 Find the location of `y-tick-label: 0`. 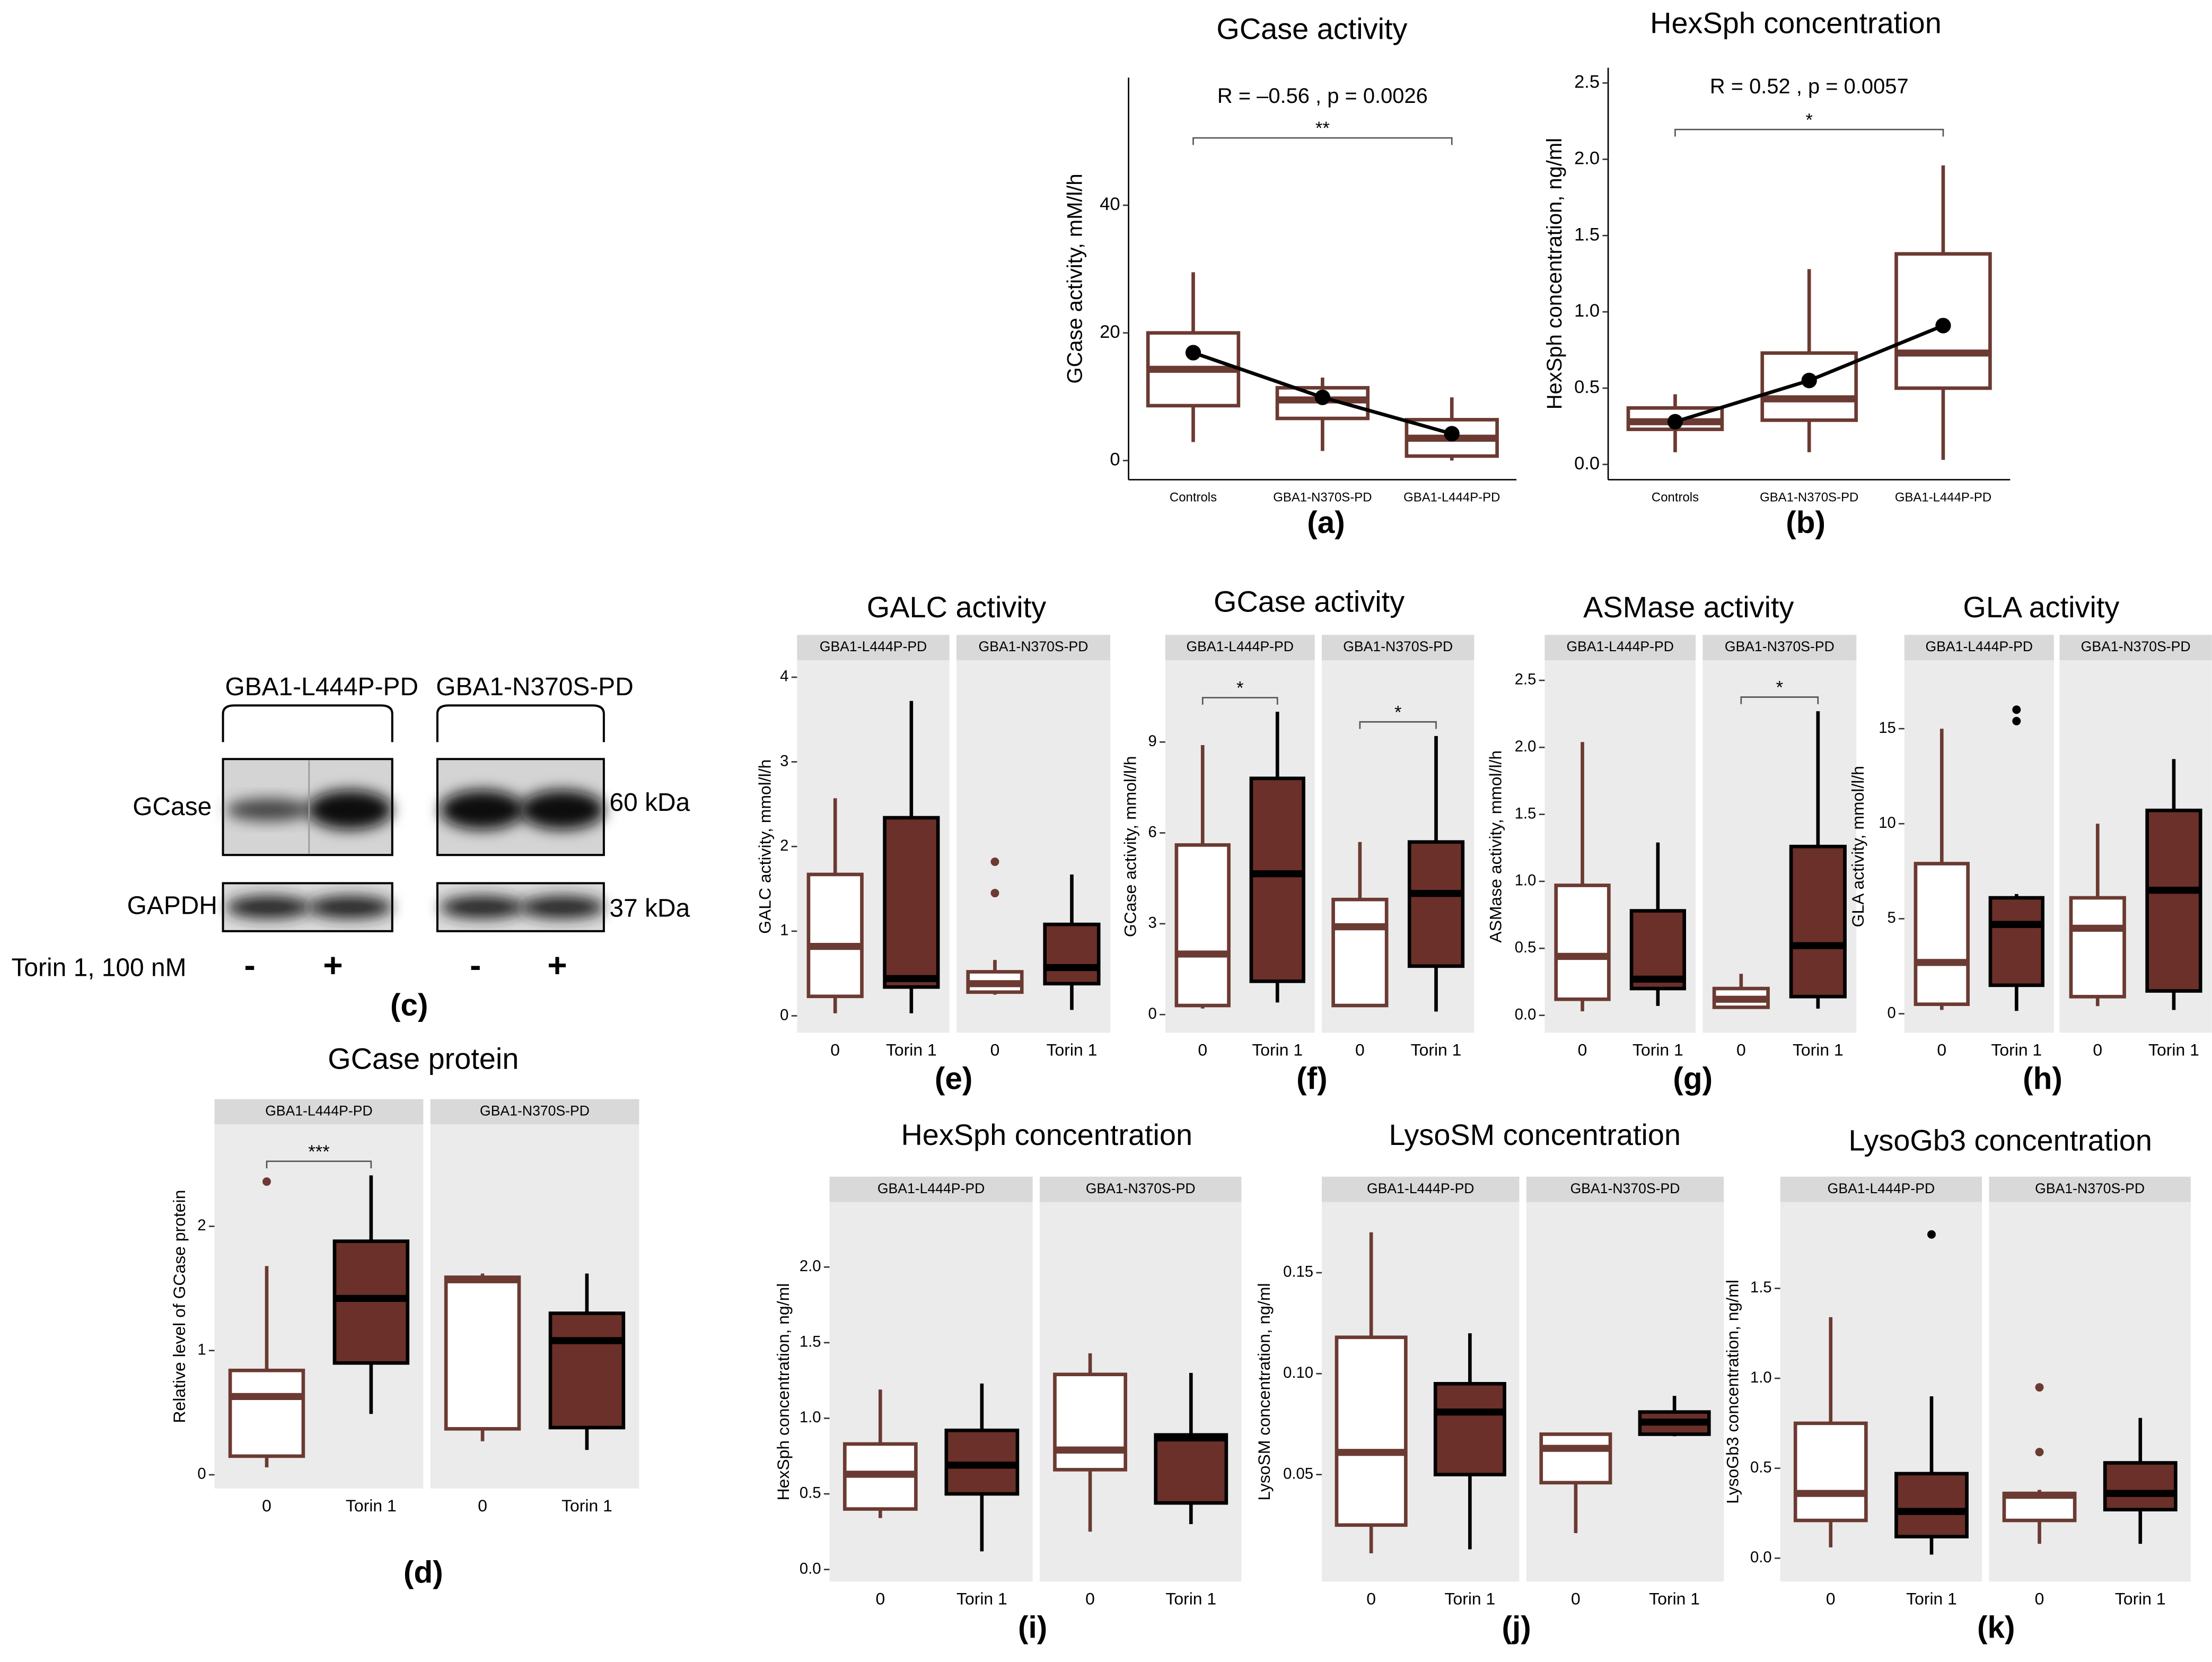

y-tick-label: 0 is located at coordinates (1892, 1012).